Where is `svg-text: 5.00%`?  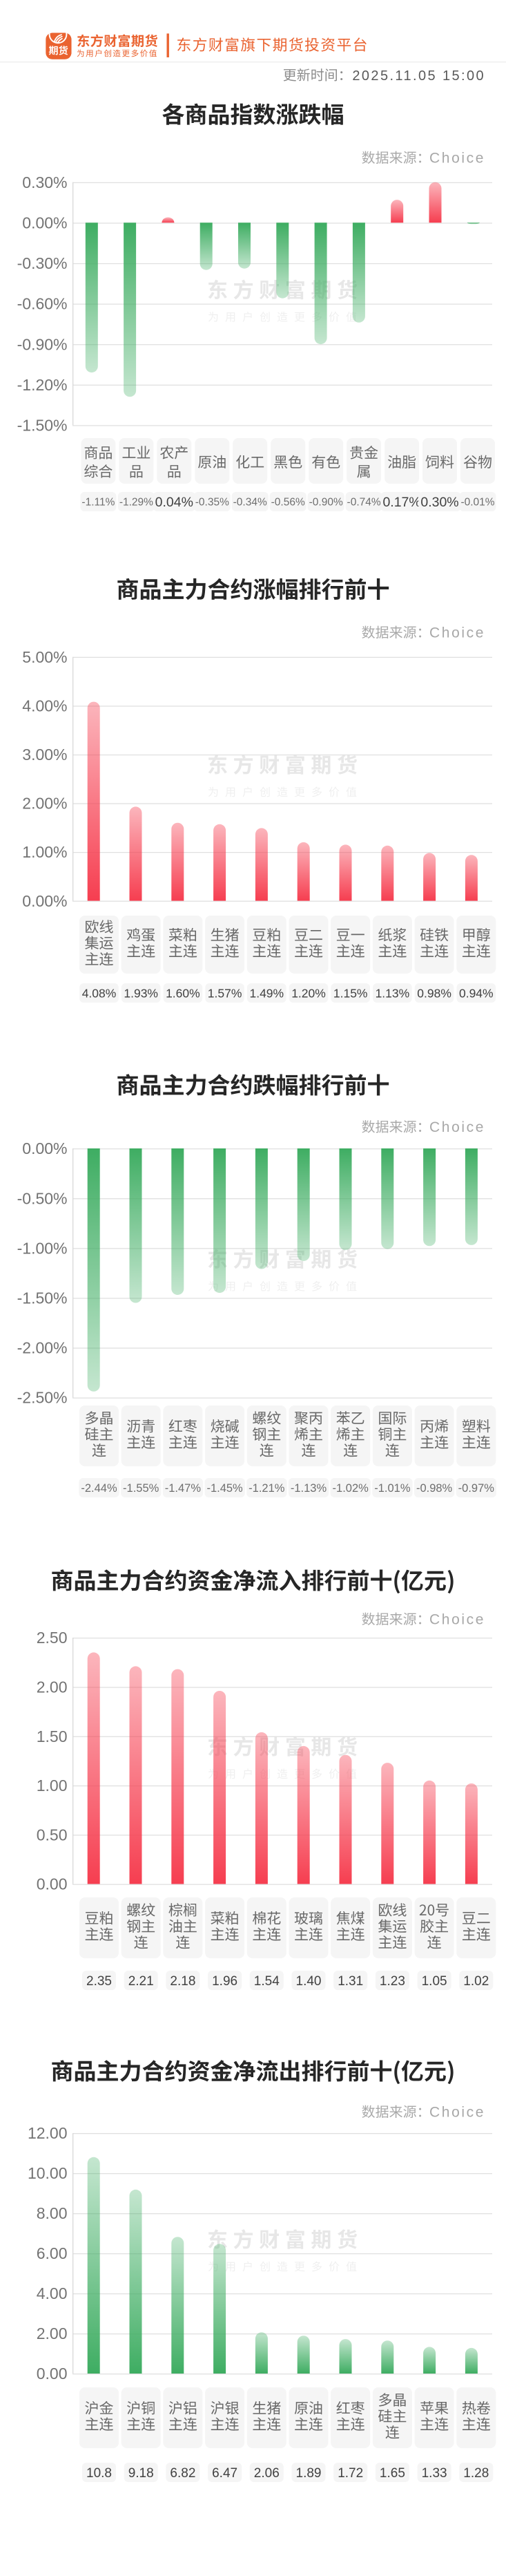
svg-text: 5.00% is located at coordinates (45, 657).